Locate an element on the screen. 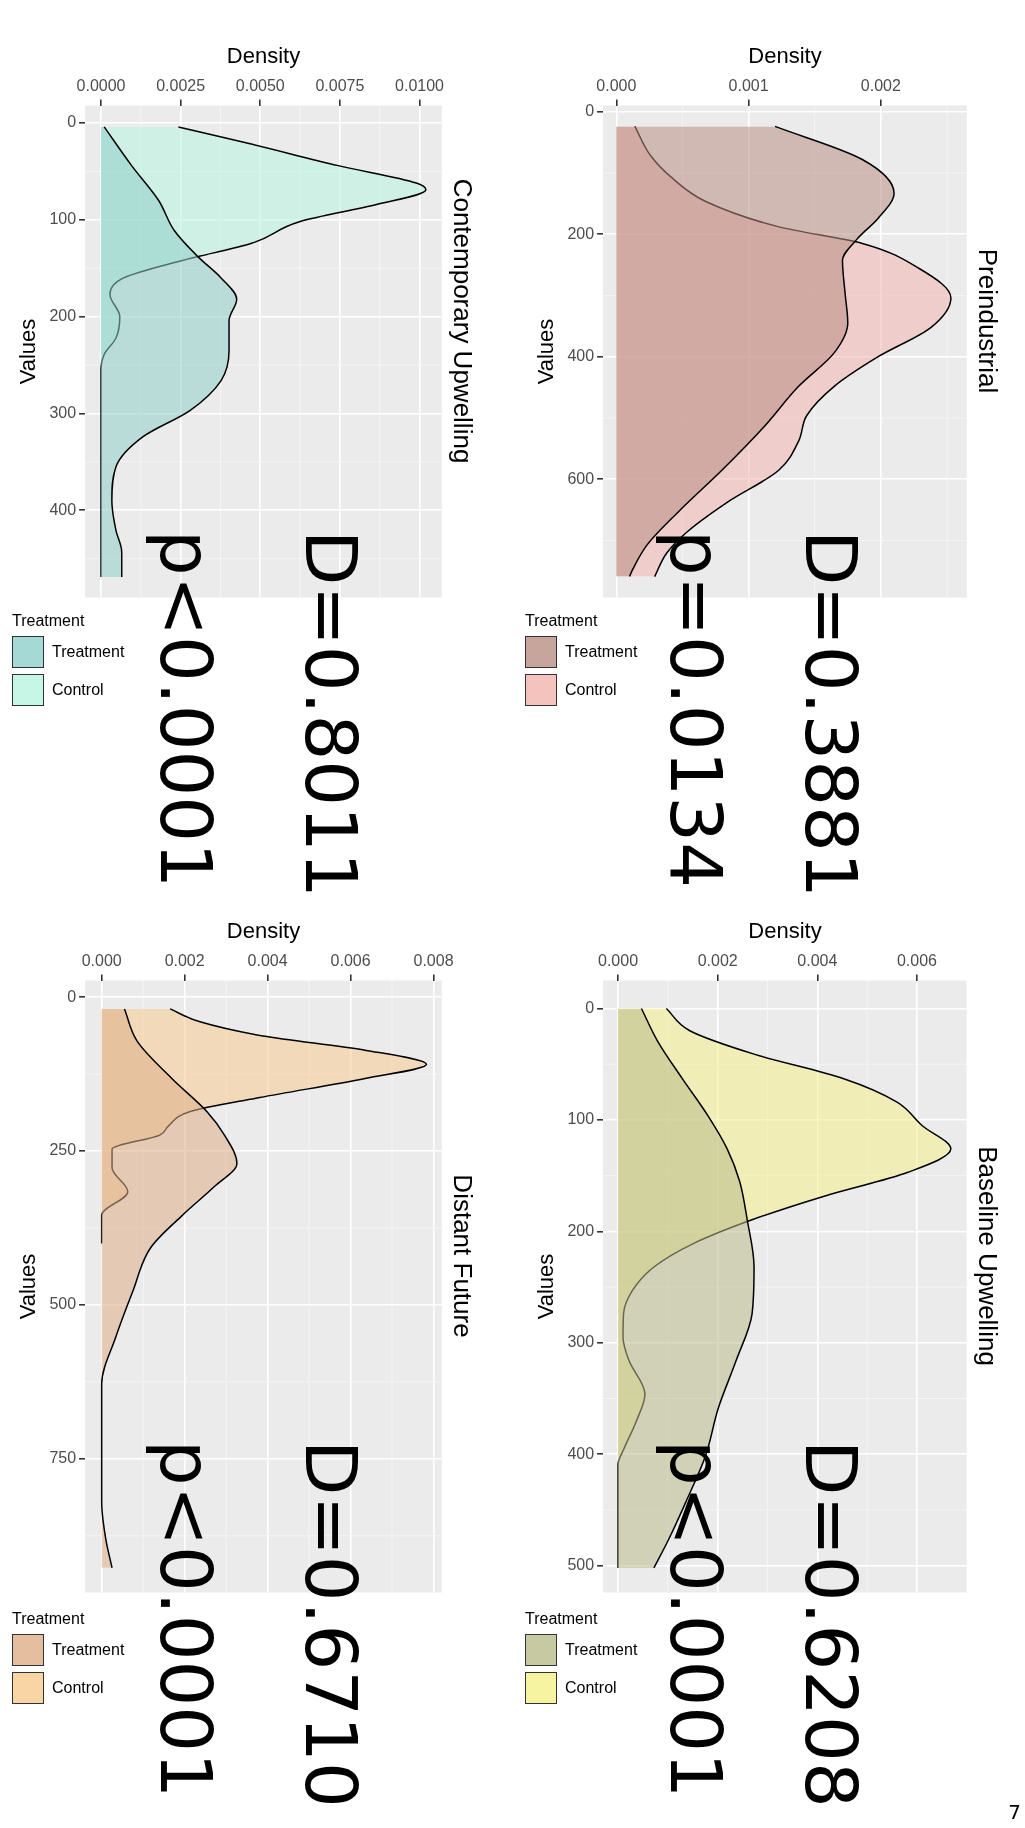  annotation: D=0.3881 is located at coordinates (831, 714).